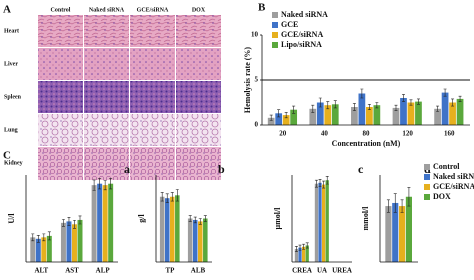  What do you see at coordinates (127, 169) in the screenshot?
I see `panel-label: a` at bounding box center [127, 169].